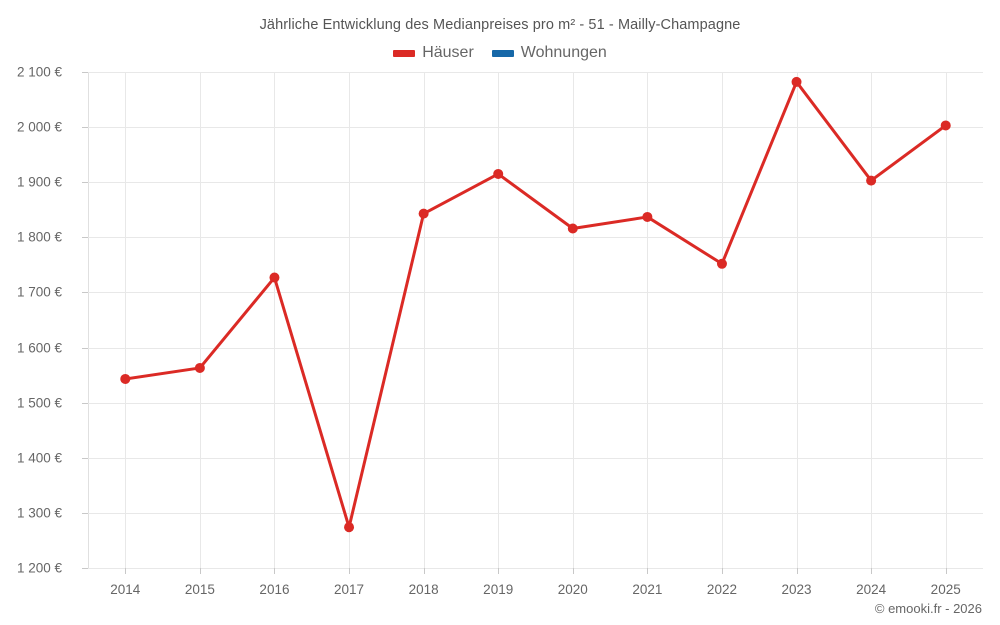 The width and height of the screenshot is (1000, 625). Describe the element at coordinates (39, 182) in the screenshot. I see `y-axis-tick-label: 1 900 €` at that location.